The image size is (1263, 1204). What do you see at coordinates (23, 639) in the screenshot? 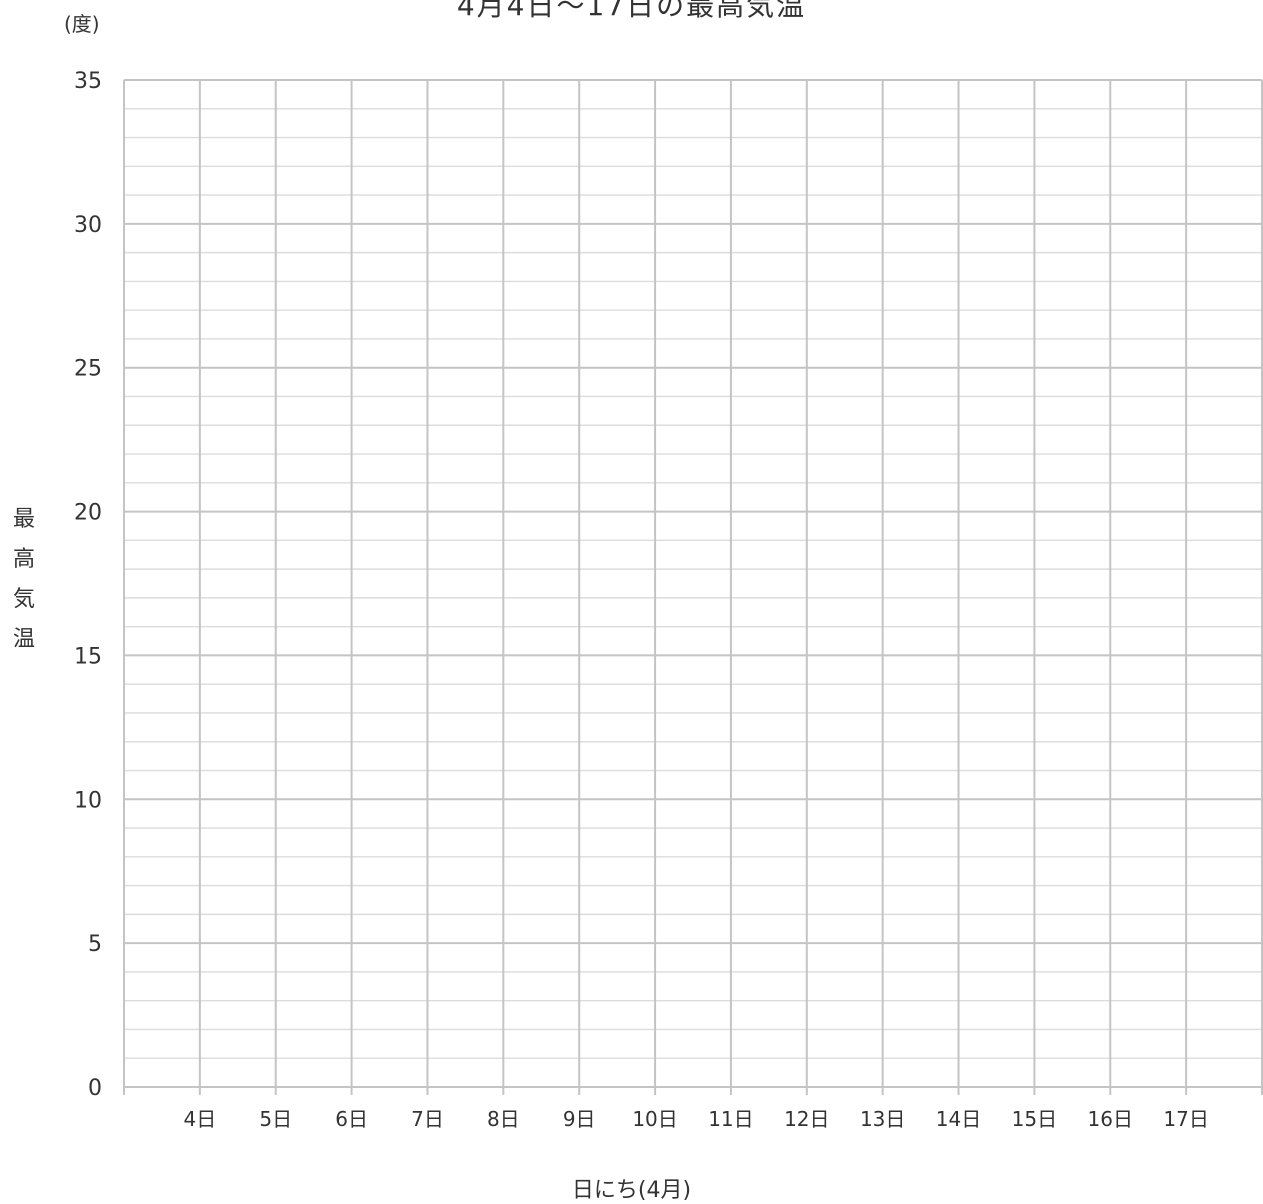
I see `y-axis-label-char: 温` at bounding box center [23, 639].